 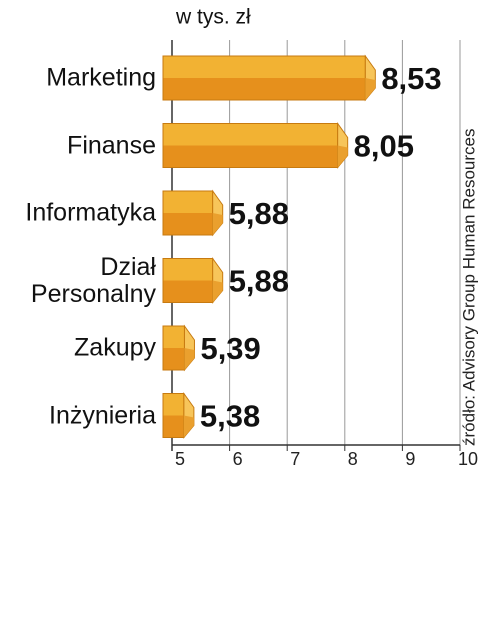 I want to click on source: źródło: Advisory Group Human Resources, so click(x=468, y=287).